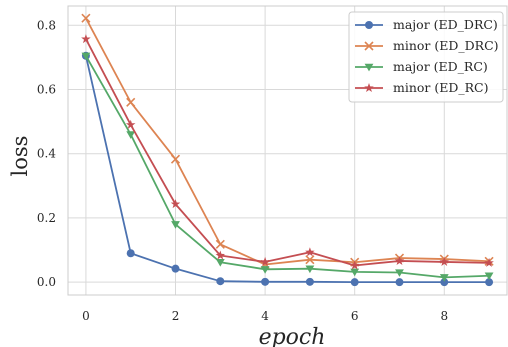 The height and width of the screenshot is (347, 508). What do you see at coordinates (440, 66) in the screenshot?
I see `legend-label: major (ED_RC)` at bounding box center [440, 66].